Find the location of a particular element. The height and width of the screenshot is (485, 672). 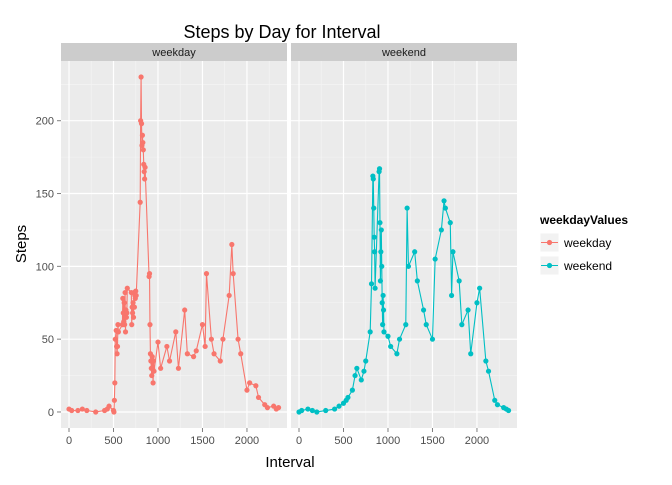

x-tick-label: 1500 is located at coordinates (432, 441).